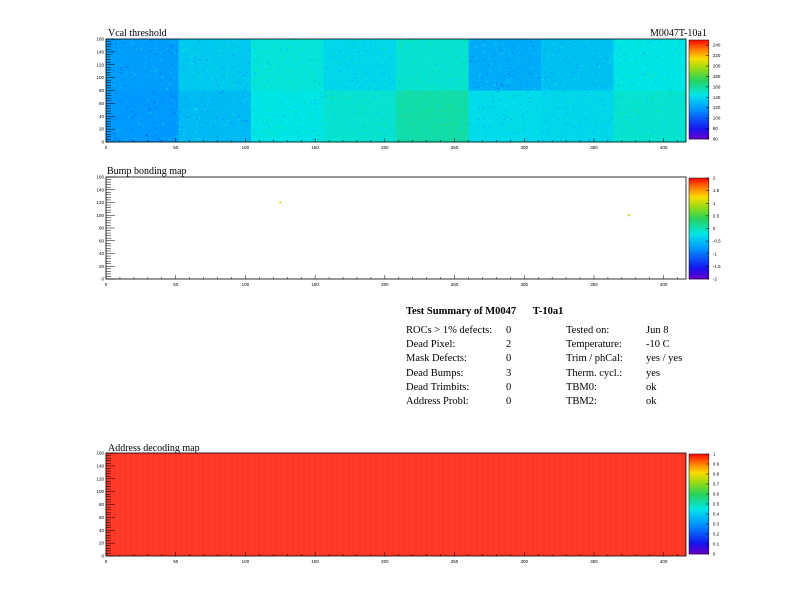 The image size is (792, 612). I want to click on colorbar-tick-label: 200, so click(717, 66).